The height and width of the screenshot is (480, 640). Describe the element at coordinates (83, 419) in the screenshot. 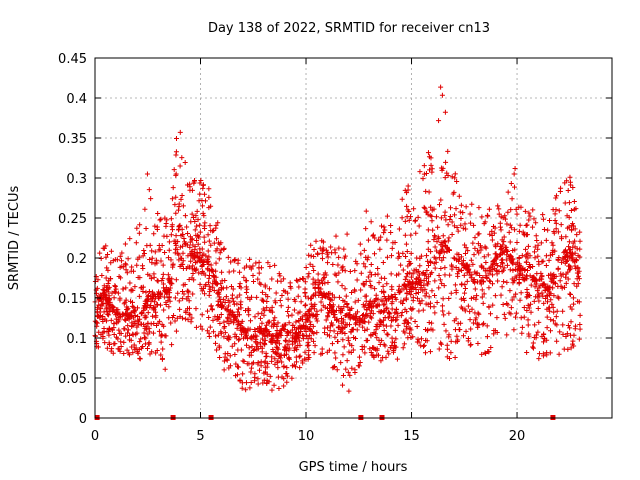

I see `y-tick-label: 0` at that location.